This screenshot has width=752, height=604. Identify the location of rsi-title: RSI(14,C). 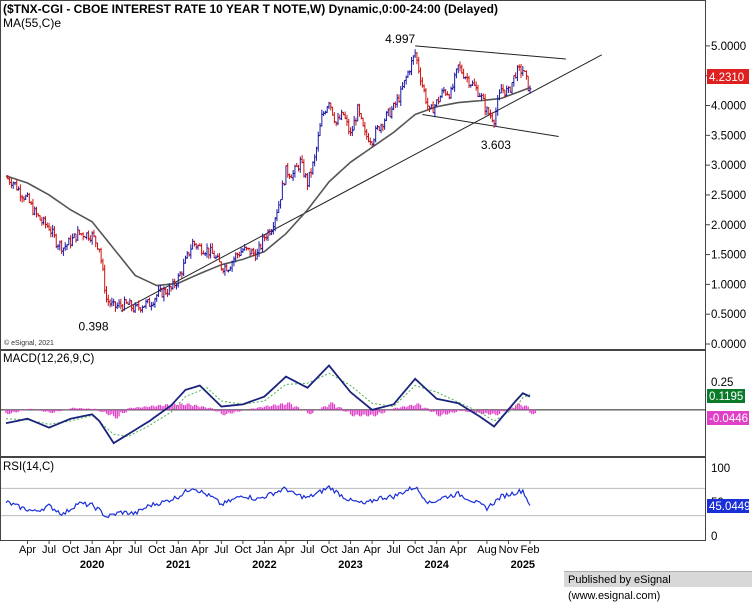
(28, 467).